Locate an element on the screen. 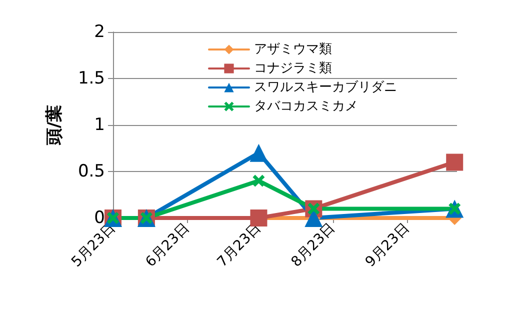 The width and height of the screenshot is (505, 323). y-axis-title: 頭/葉 is located at coordinates (54, 125).